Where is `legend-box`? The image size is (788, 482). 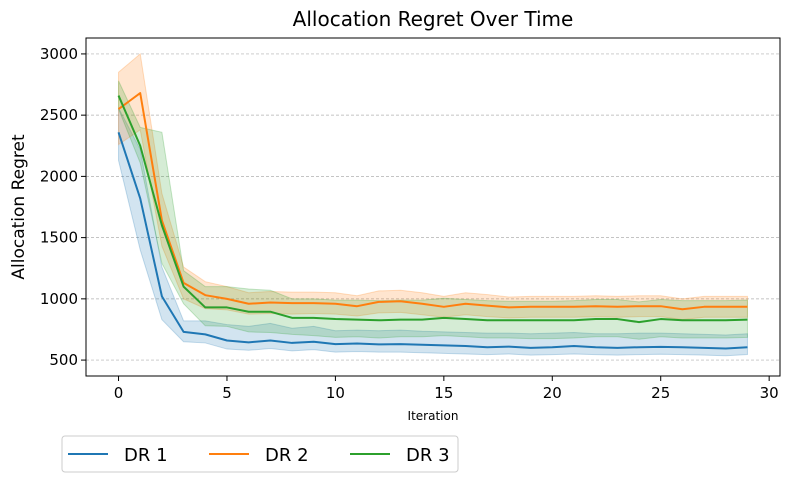
legend-box is located at coordinates (260, 454).